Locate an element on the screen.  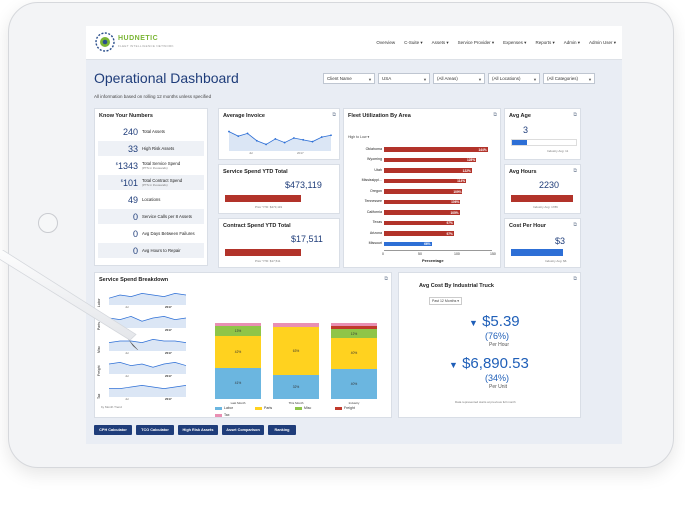
stack-segment: 13% is located at coordinates (238, 331).